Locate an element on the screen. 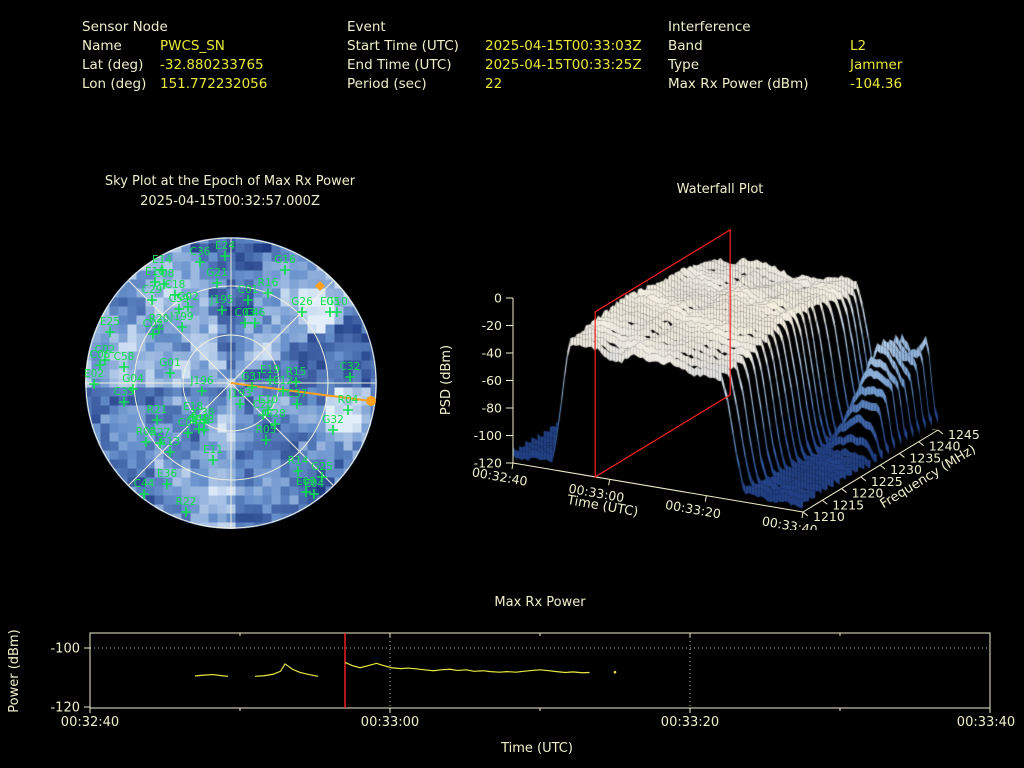  svg-text: C38 is located at coordinates (204, 413).